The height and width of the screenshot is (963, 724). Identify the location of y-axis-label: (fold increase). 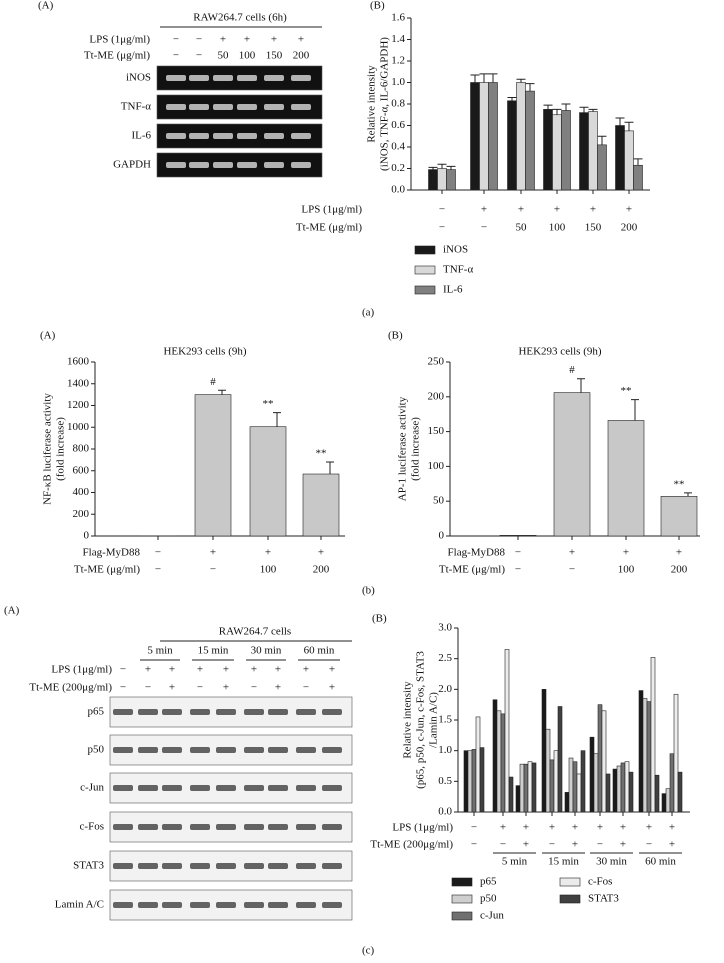
(416, 449).